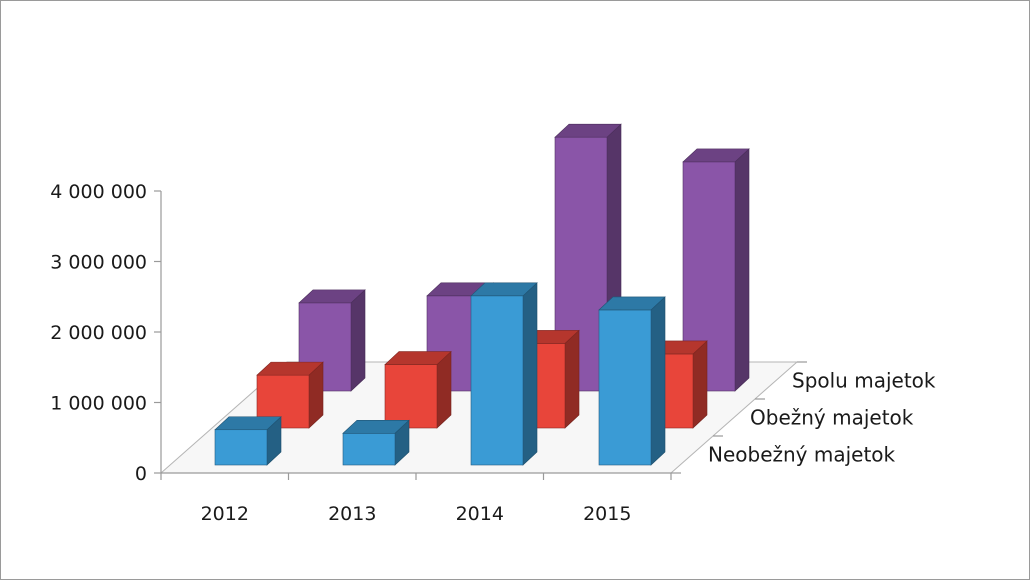 This screenshot has height=581, width=1030. I want to click on y-tick-label: 0, so click(141, 474).